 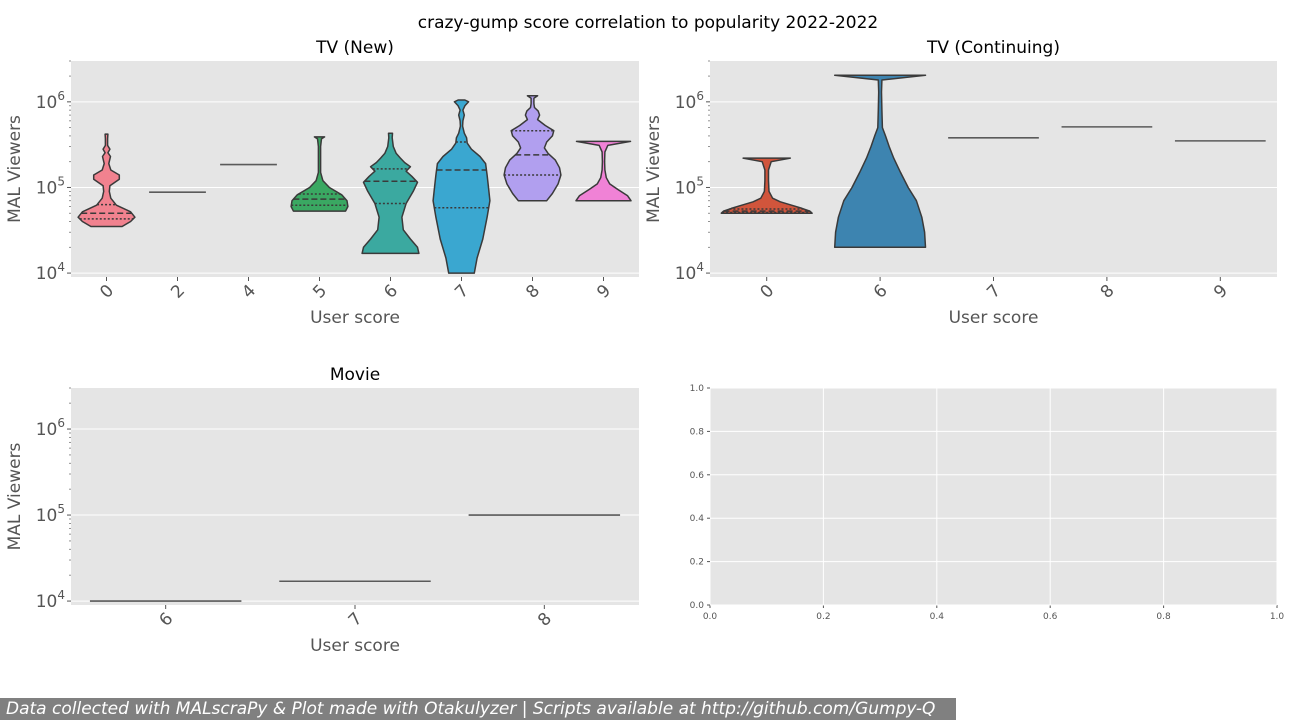 What do you see at coordinates (354, 48) in the screenshot?
I see `subplot-title: TV (New)` at bounding box center [354, 48].